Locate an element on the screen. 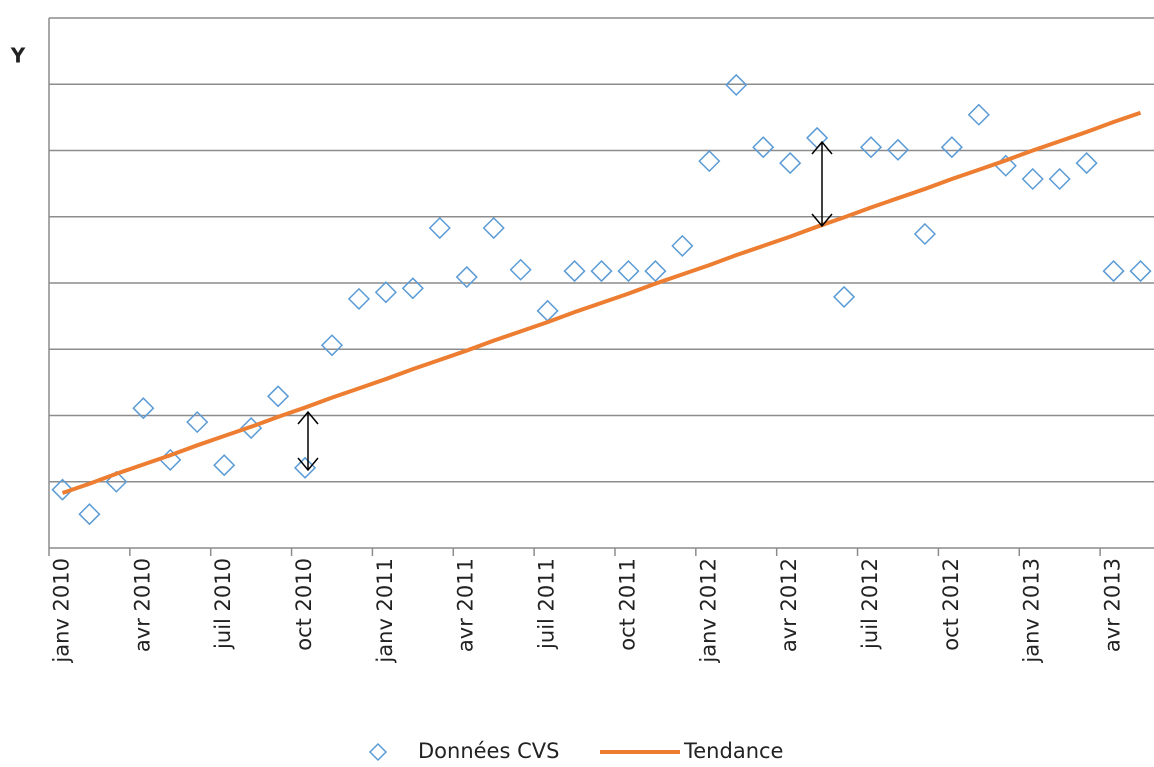  legend-label: Données CVS is located at coordinates (488, 751).